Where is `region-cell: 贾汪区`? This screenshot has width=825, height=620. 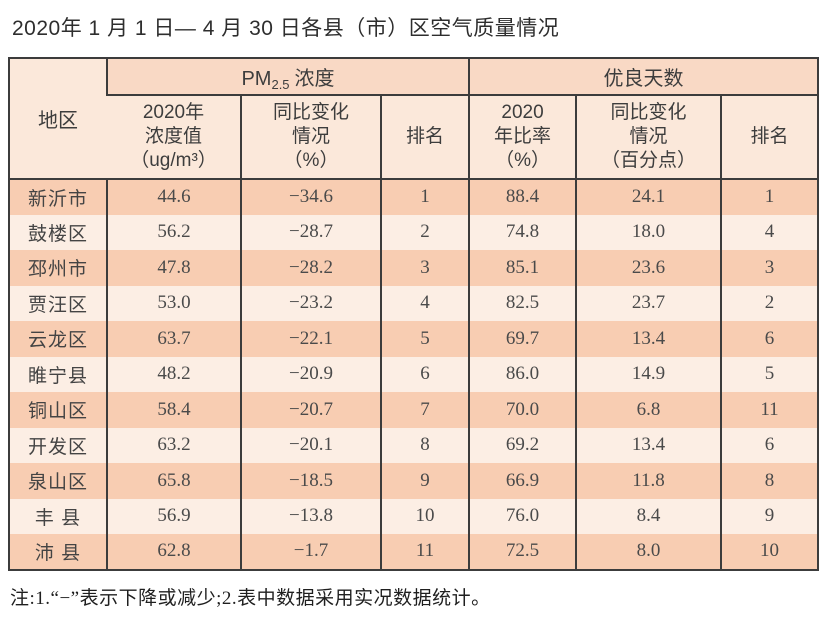
region-cell: 贾汪区 is located at coordinates (58, 303).